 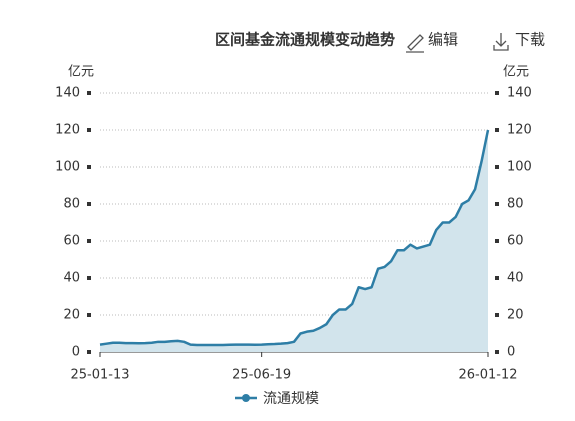 I want to click on y2-tick-label: 20, so click(x=515, y=315).